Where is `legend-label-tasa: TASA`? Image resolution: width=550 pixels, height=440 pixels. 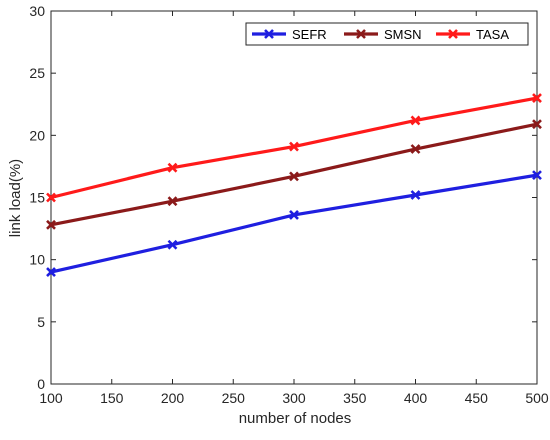
legend-label-tasa: TASA is located at coordinates (492, 34).